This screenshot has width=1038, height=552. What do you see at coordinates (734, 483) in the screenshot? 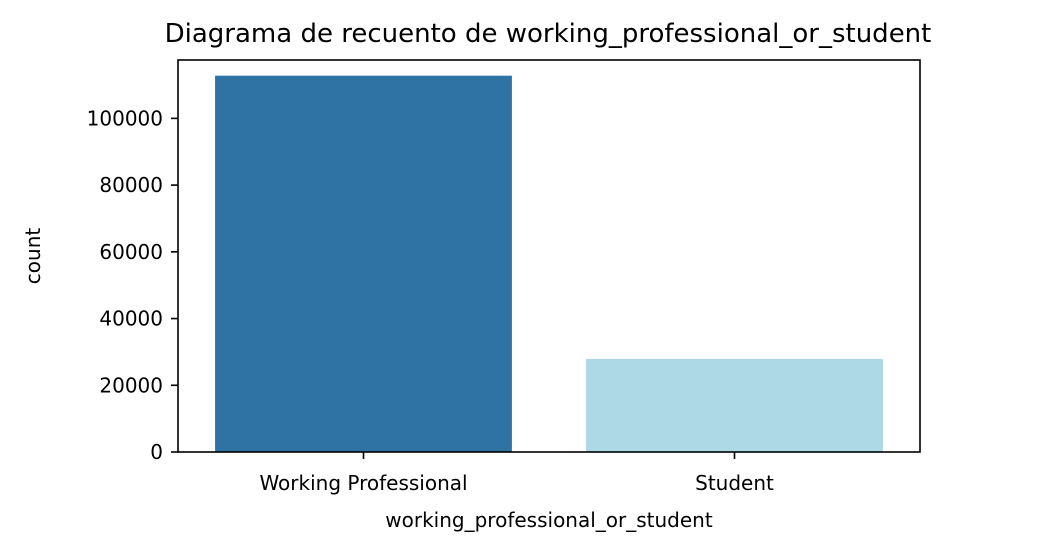
I see `x-tick-label: Student` at bounding box center [734, 483].